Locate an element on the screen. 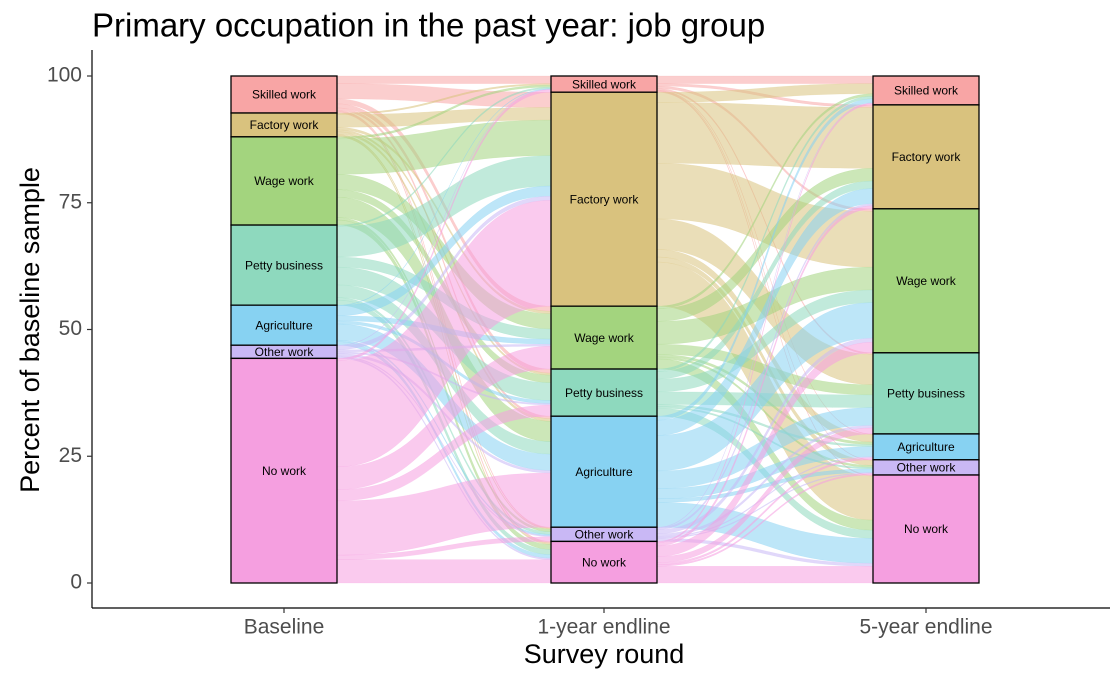 This screenshot has height=675, width=1112. y-axis-title: Percent of baseline sample is located at coordinates (30, 330).